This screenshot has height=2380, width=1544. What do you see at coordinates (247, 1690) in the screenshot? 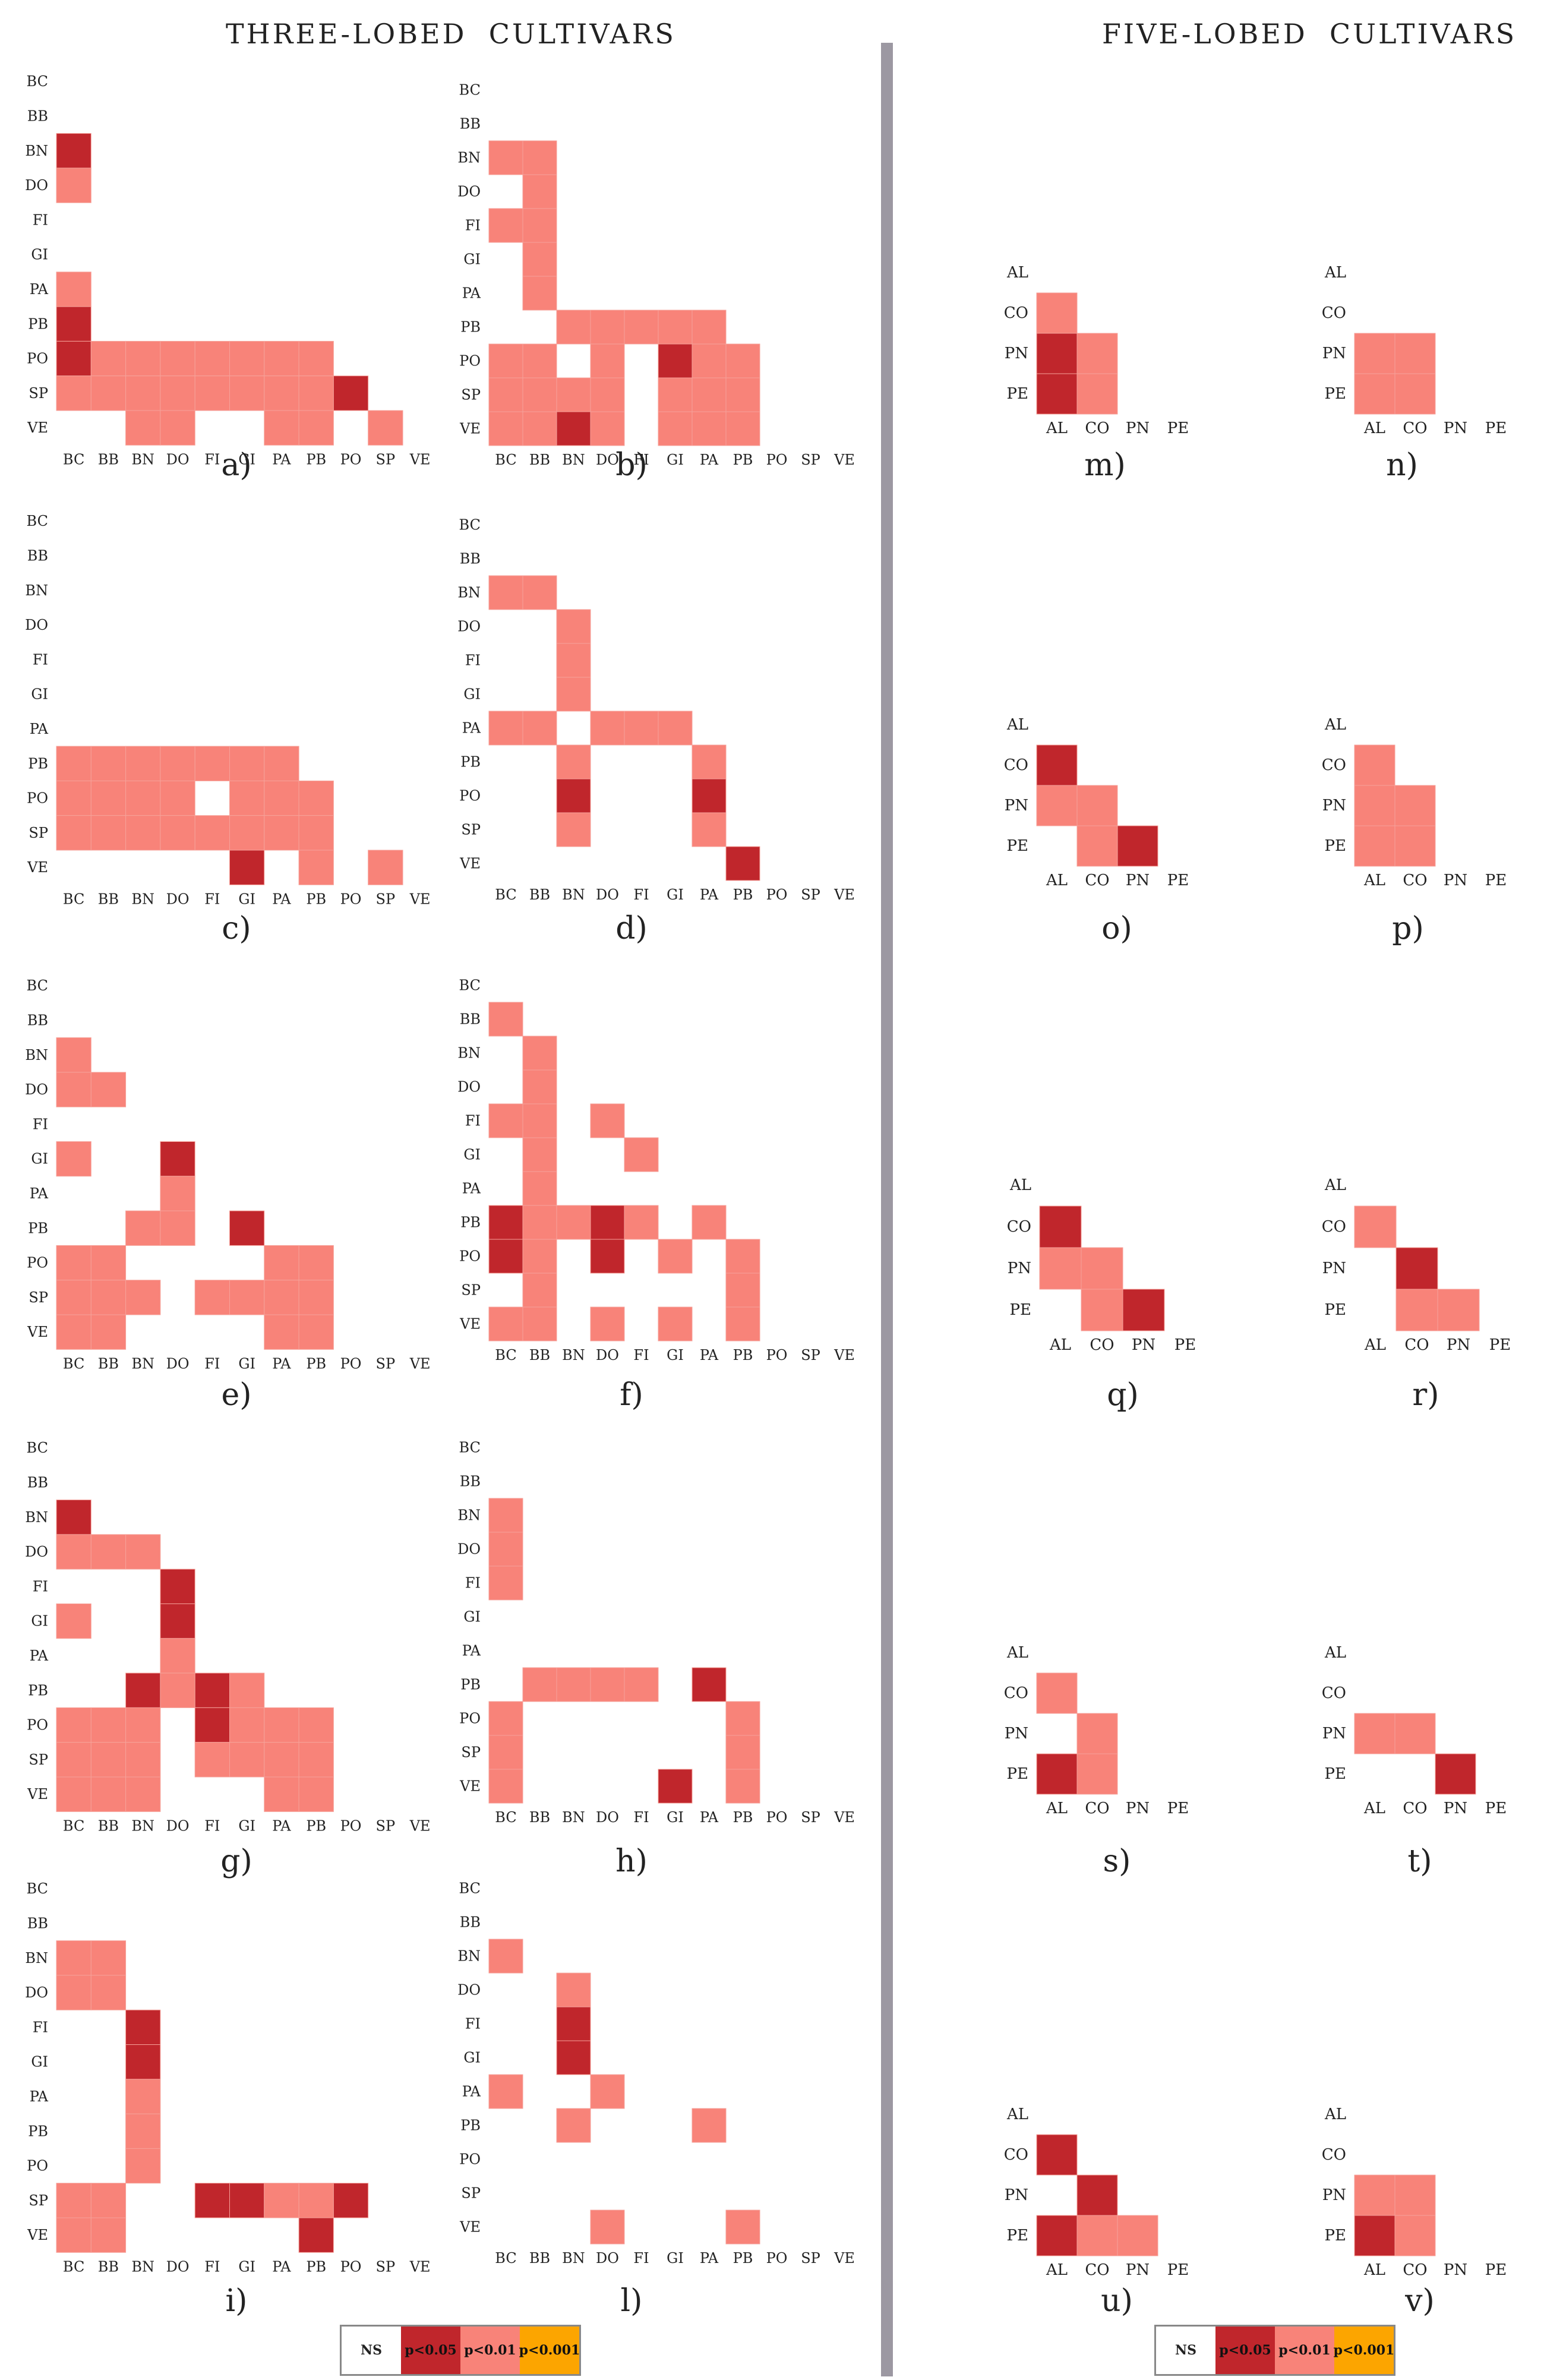
I see `cell-pb-gi` at bounding box center [247, 1690].